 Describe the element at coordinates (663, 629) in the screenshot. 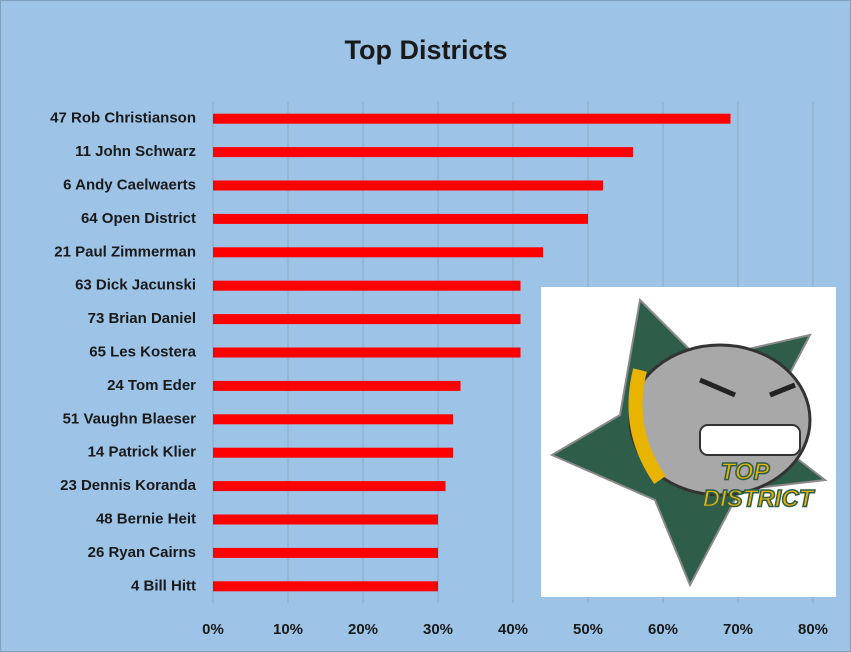

I see `x-tick-label: 60%` at that location.